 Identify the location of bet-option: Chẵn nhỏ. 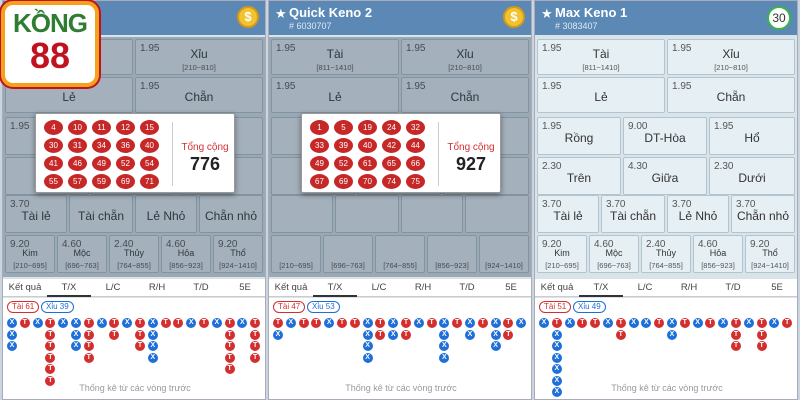
(231, 214).